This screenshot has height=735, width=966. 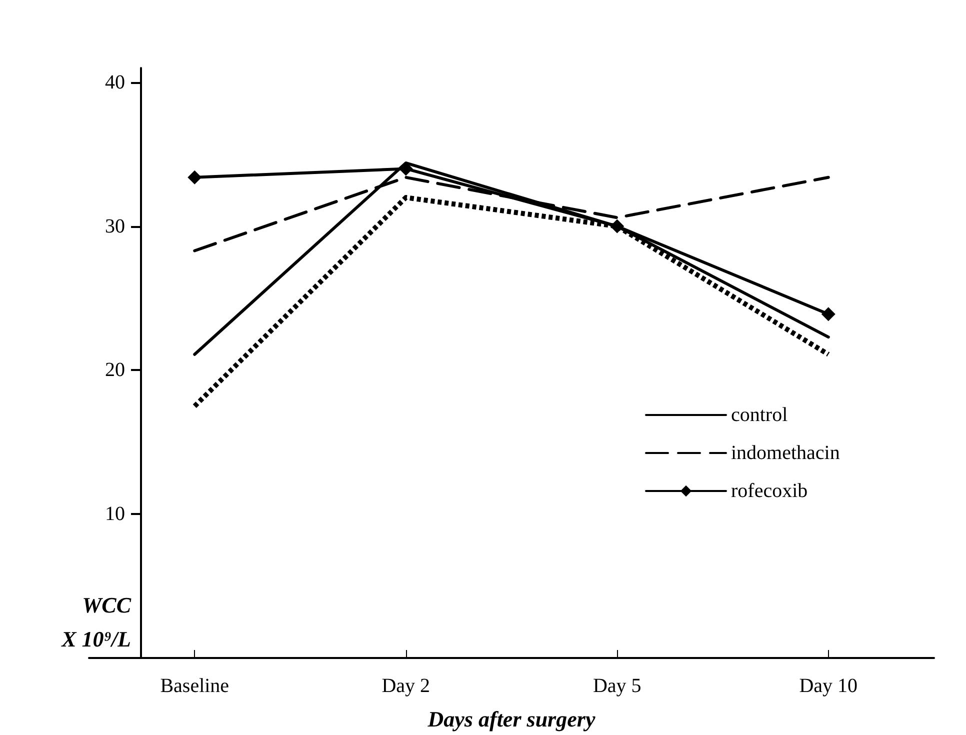 What do you see at coordinates (759, 415) in the screenshot?
I see `legend-label: control` at bounding box center [759, 415].